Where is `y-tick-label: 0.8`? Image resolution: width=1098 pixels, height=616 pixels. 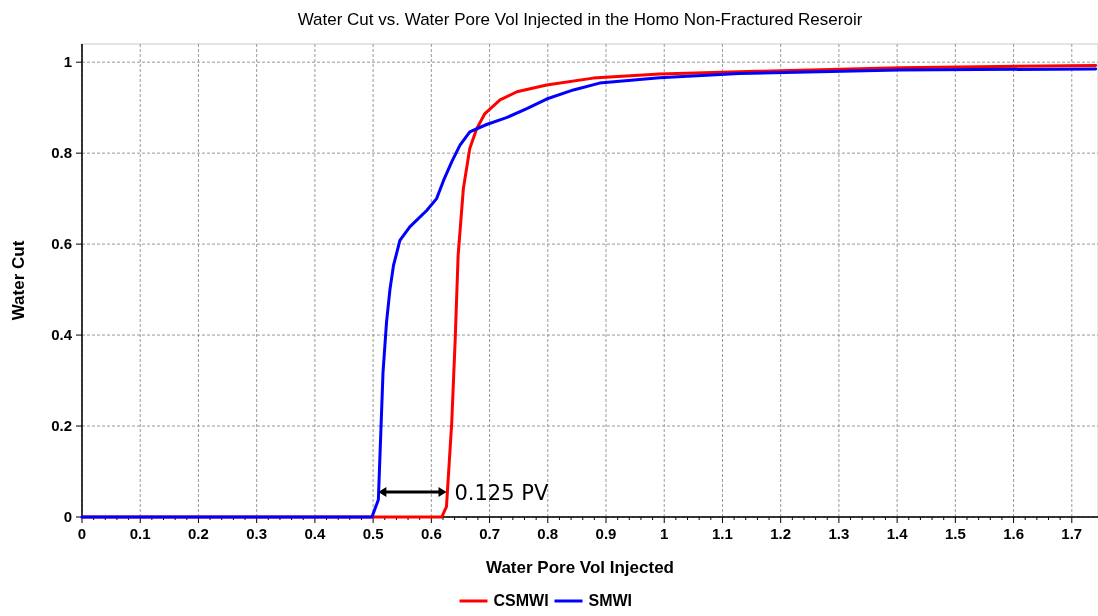
y-tick-label: 0.8 is located at coordinates (61, 153).